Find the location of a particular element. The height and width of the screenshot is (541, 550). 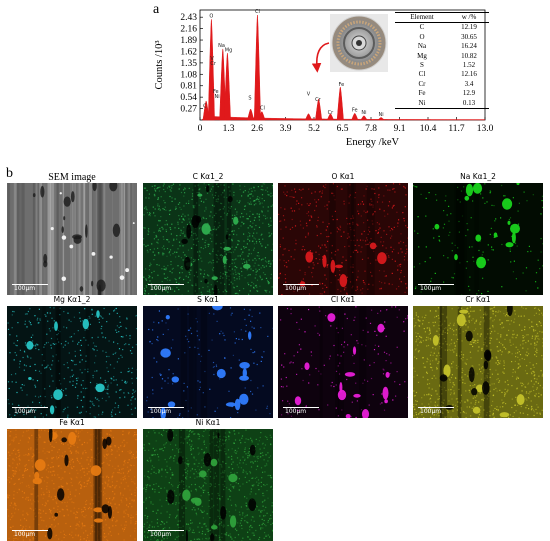

y-tick-label: 1.35 is located at coordinates (188, 64).